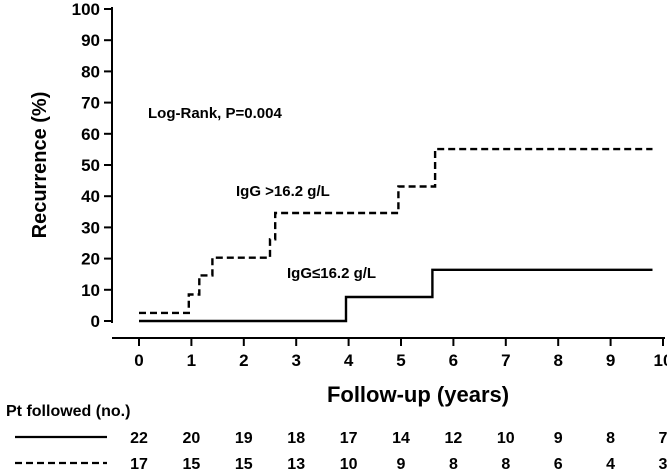 This screenshot has height=475, width=667. I want to click on risk-count: 7, so click(663, 438).